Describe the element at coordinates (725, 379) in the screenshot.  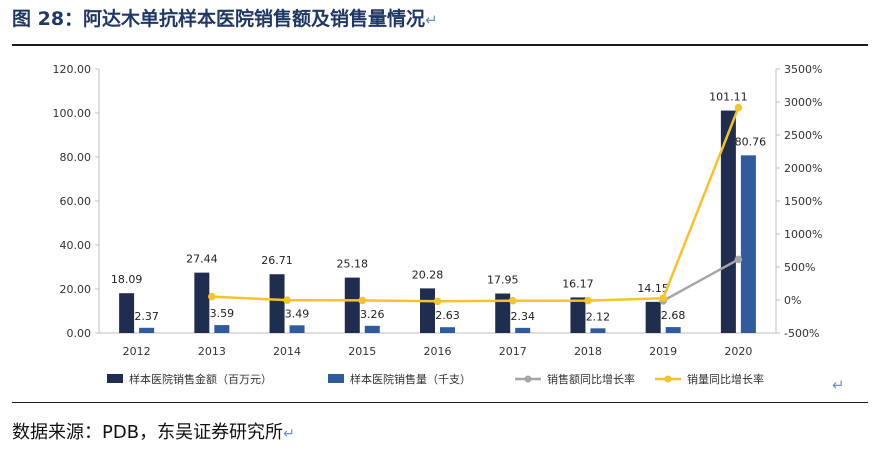
I see `legend-label: 销量同比增长率` at that location.